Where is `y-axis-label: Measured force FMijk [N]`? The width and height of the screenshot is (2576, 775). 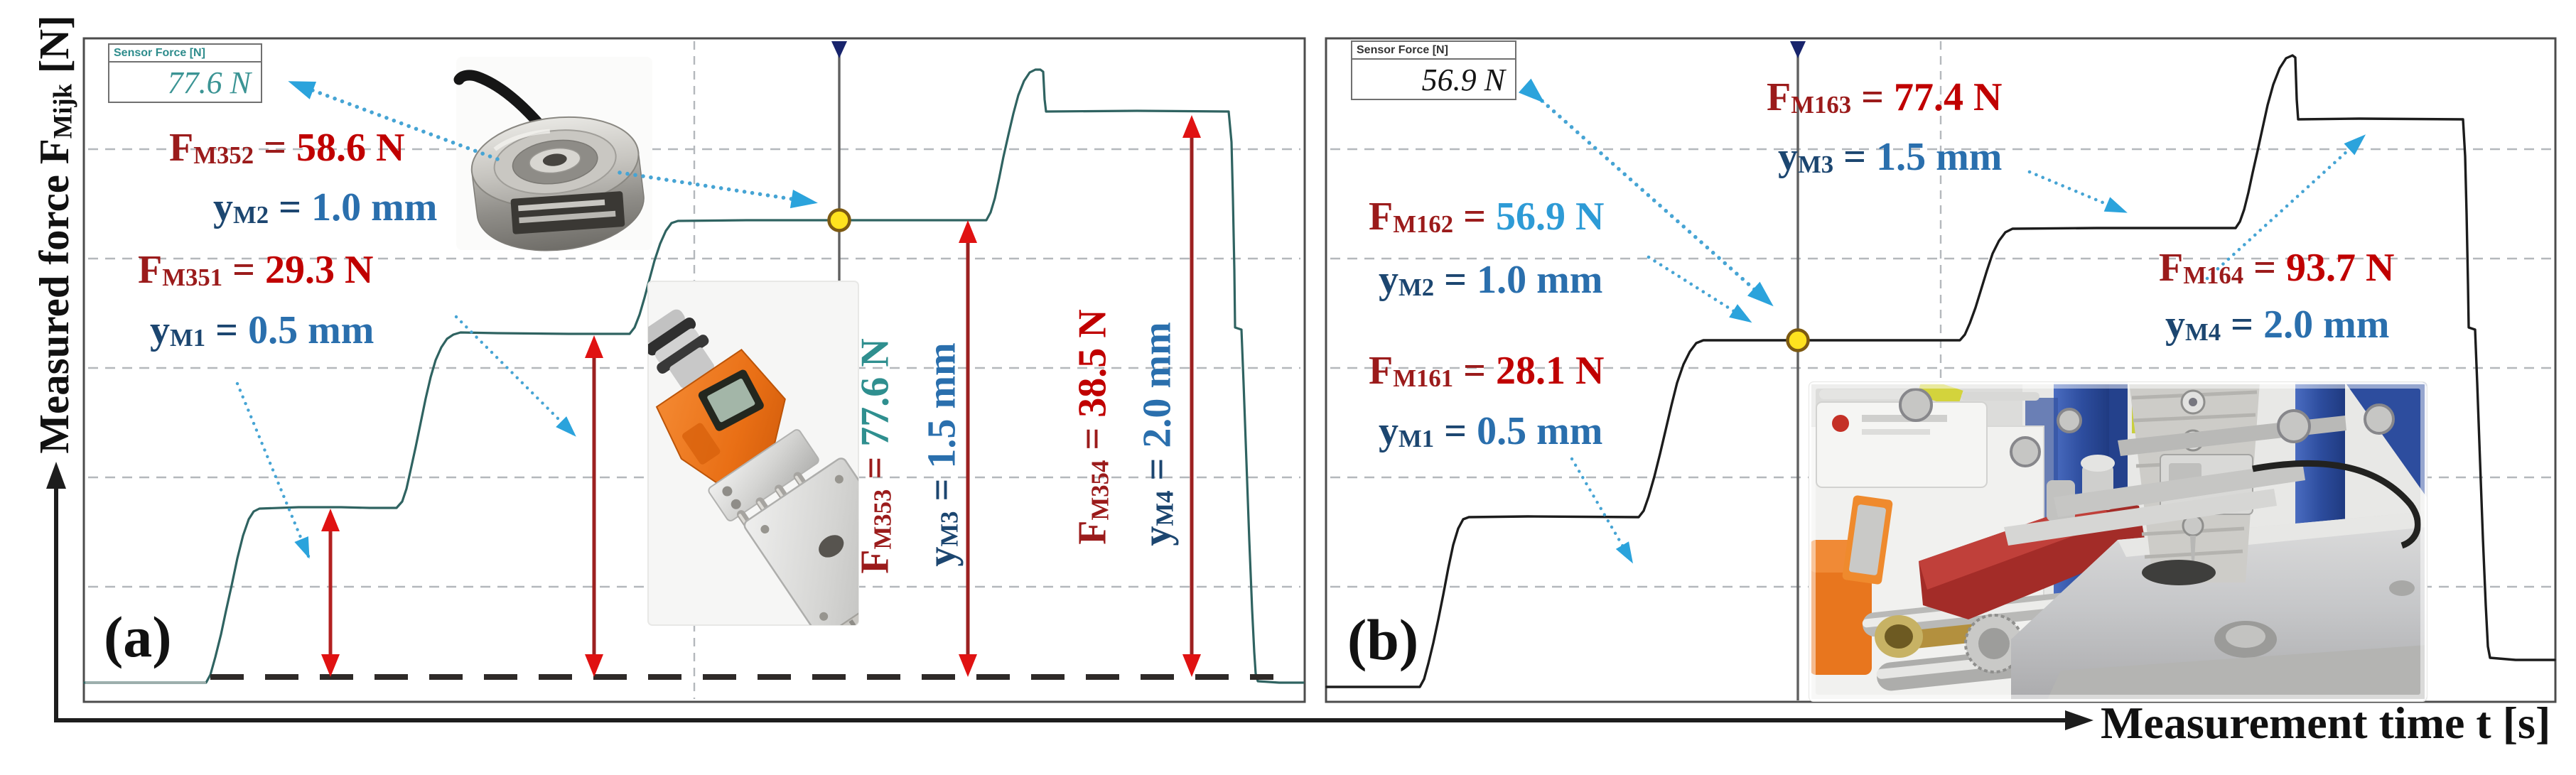 y-axis-label: Measured force FMijk [N] is located at coordinates (54, 234).